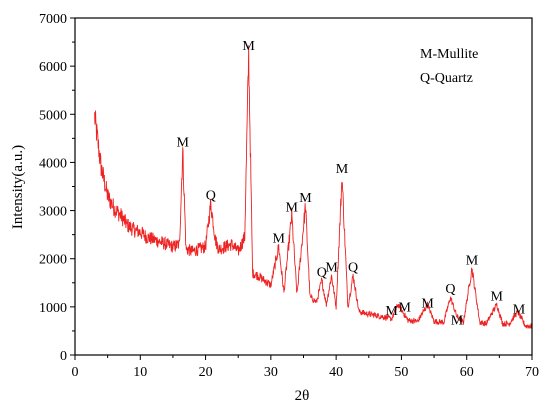  What do you see at coordinates (18, 187) in the screenshot?
I see `y-axis-title: Intensity(a.u.)` at bounding box center [18, 187].